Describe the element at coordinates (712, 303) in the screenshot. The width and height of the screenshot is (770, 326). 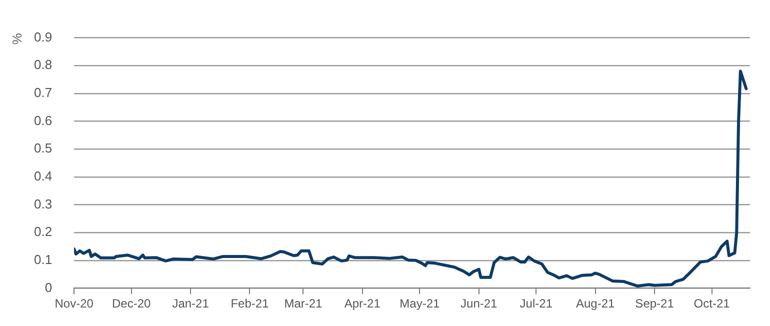
I see `x-tick-label: Oct-21` at that location.